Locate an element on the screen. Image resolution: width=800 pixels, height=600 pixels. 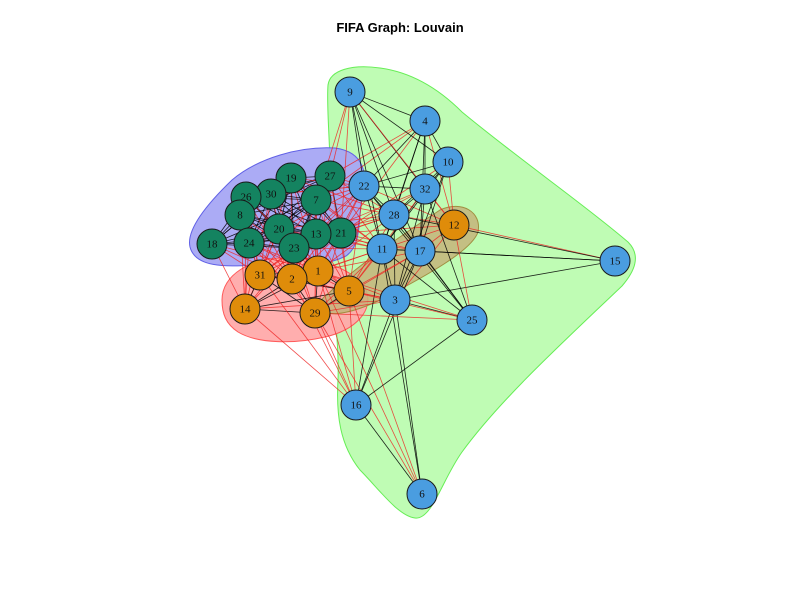
node-24: 24 is located at coordinates (249, 243).